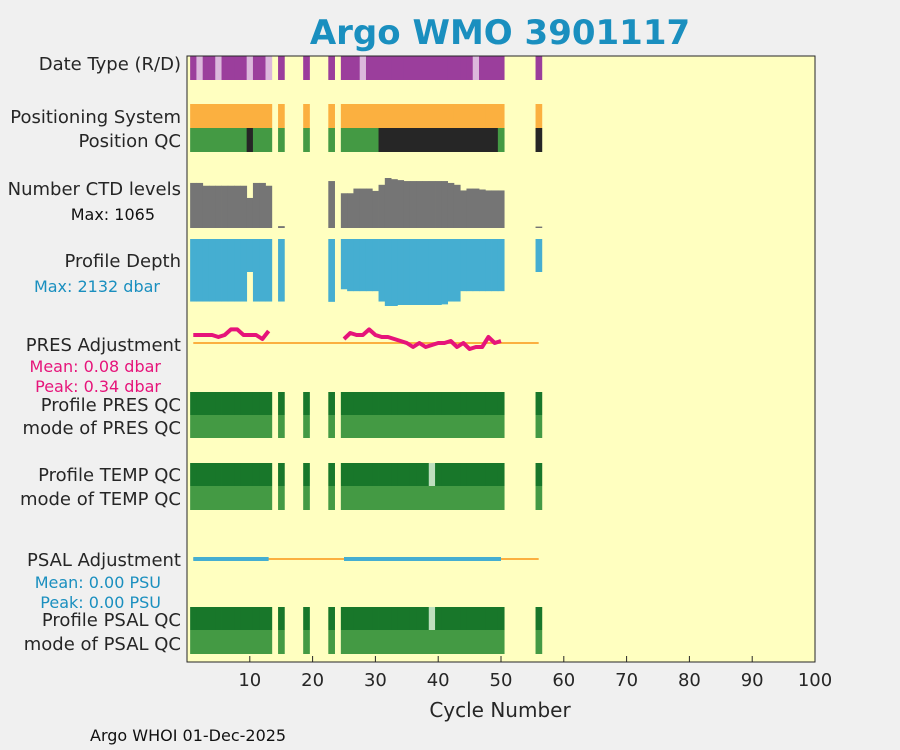 The image size is (900, 750). I want to click on chart-title: Argo WMO 3901117, so click(500, 33).